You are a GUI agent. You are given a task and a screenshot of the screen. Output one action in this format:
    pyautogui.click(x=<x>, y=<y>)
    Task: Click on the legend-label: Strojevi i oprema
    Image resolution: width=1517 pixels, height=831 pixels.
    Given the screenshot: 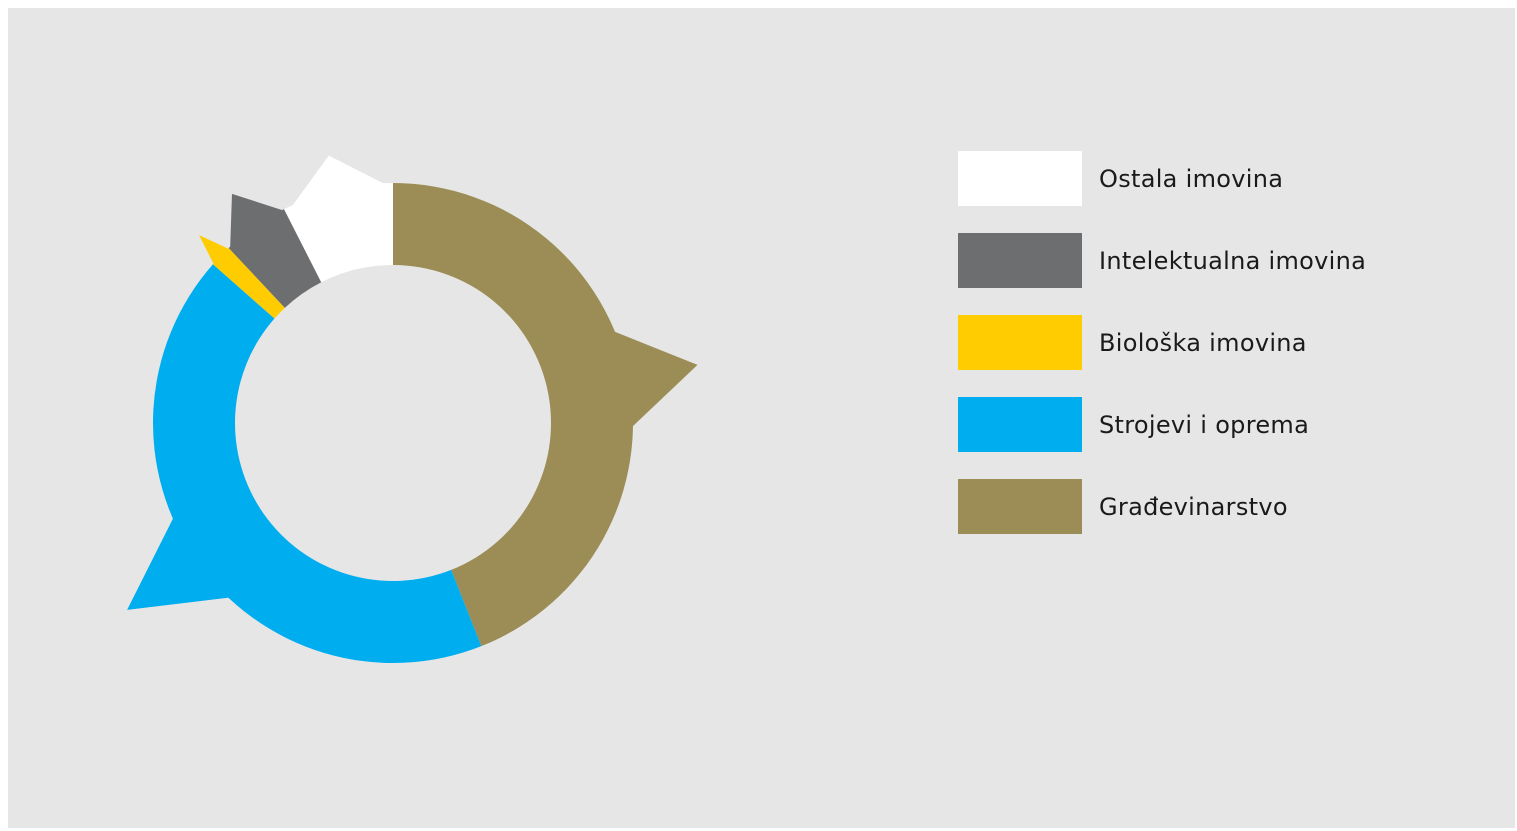 What is the action you would take?
    pyautogui.click(x=1204, y=424)
    